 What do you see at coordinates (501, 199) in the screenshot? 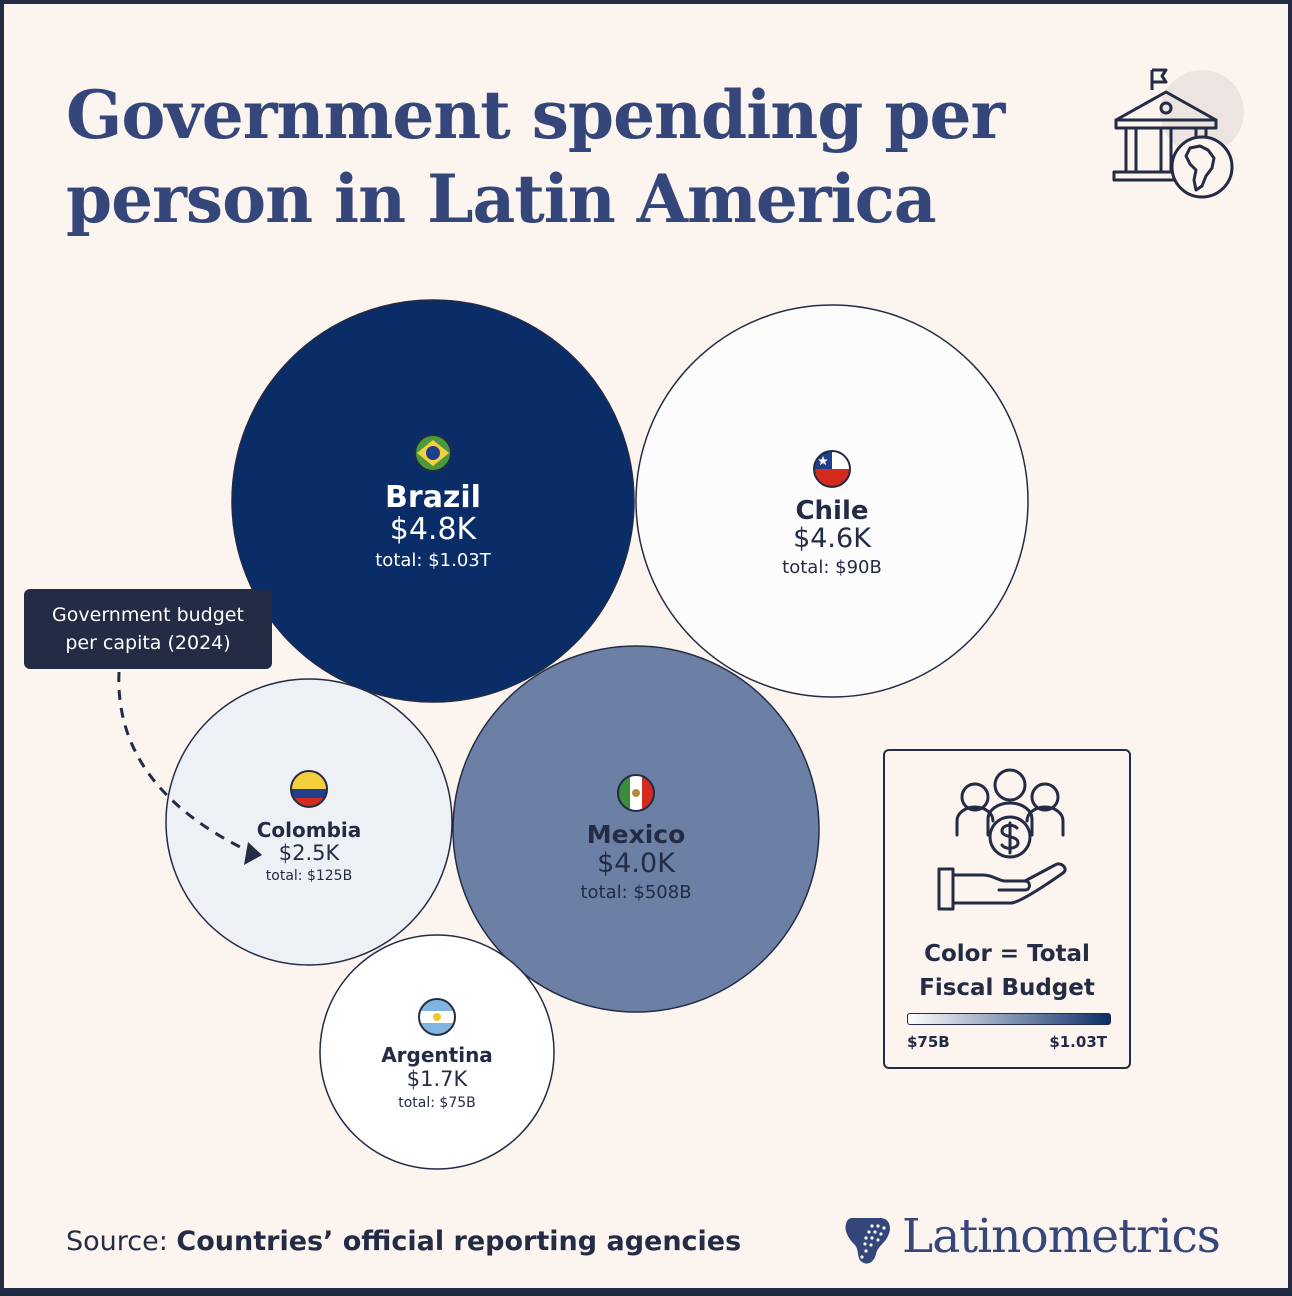
I see `title-line-2: person in Latin America` at bounding box center [501, 199].